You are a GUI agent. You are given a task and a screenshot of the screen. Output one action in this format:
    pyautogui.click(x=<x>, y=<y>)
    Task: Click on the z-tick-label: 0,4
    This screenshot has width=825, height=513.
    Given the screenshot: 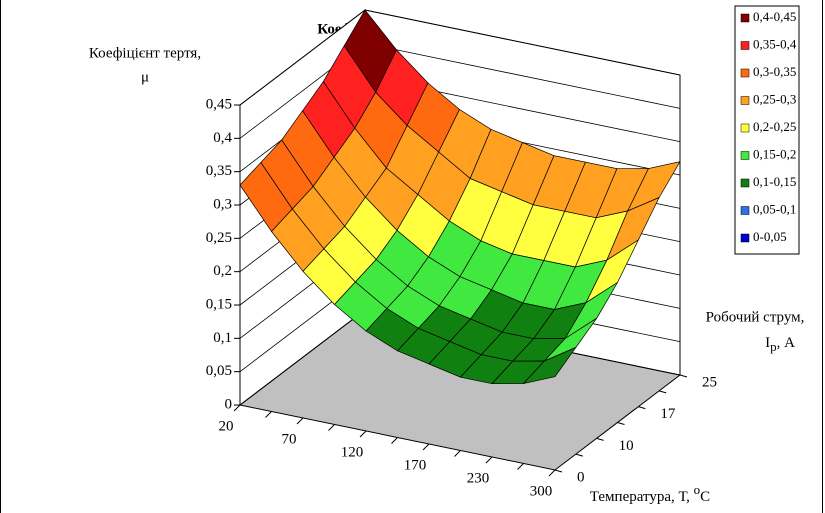 What is the action you would take?
    pyautogui.click(x=222, y=138)
    